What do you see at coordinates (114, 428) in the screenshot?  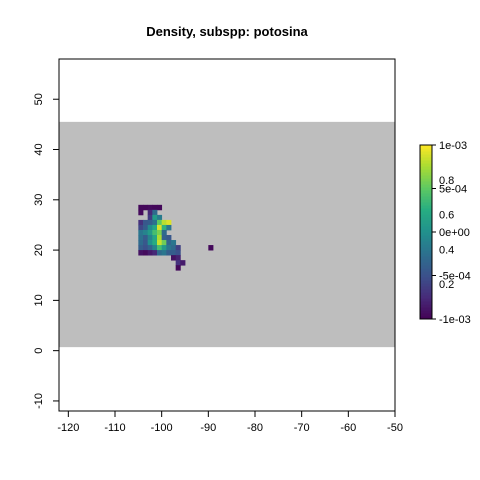 I see `x-tick-label: -110` at bounding box center [114, 428].